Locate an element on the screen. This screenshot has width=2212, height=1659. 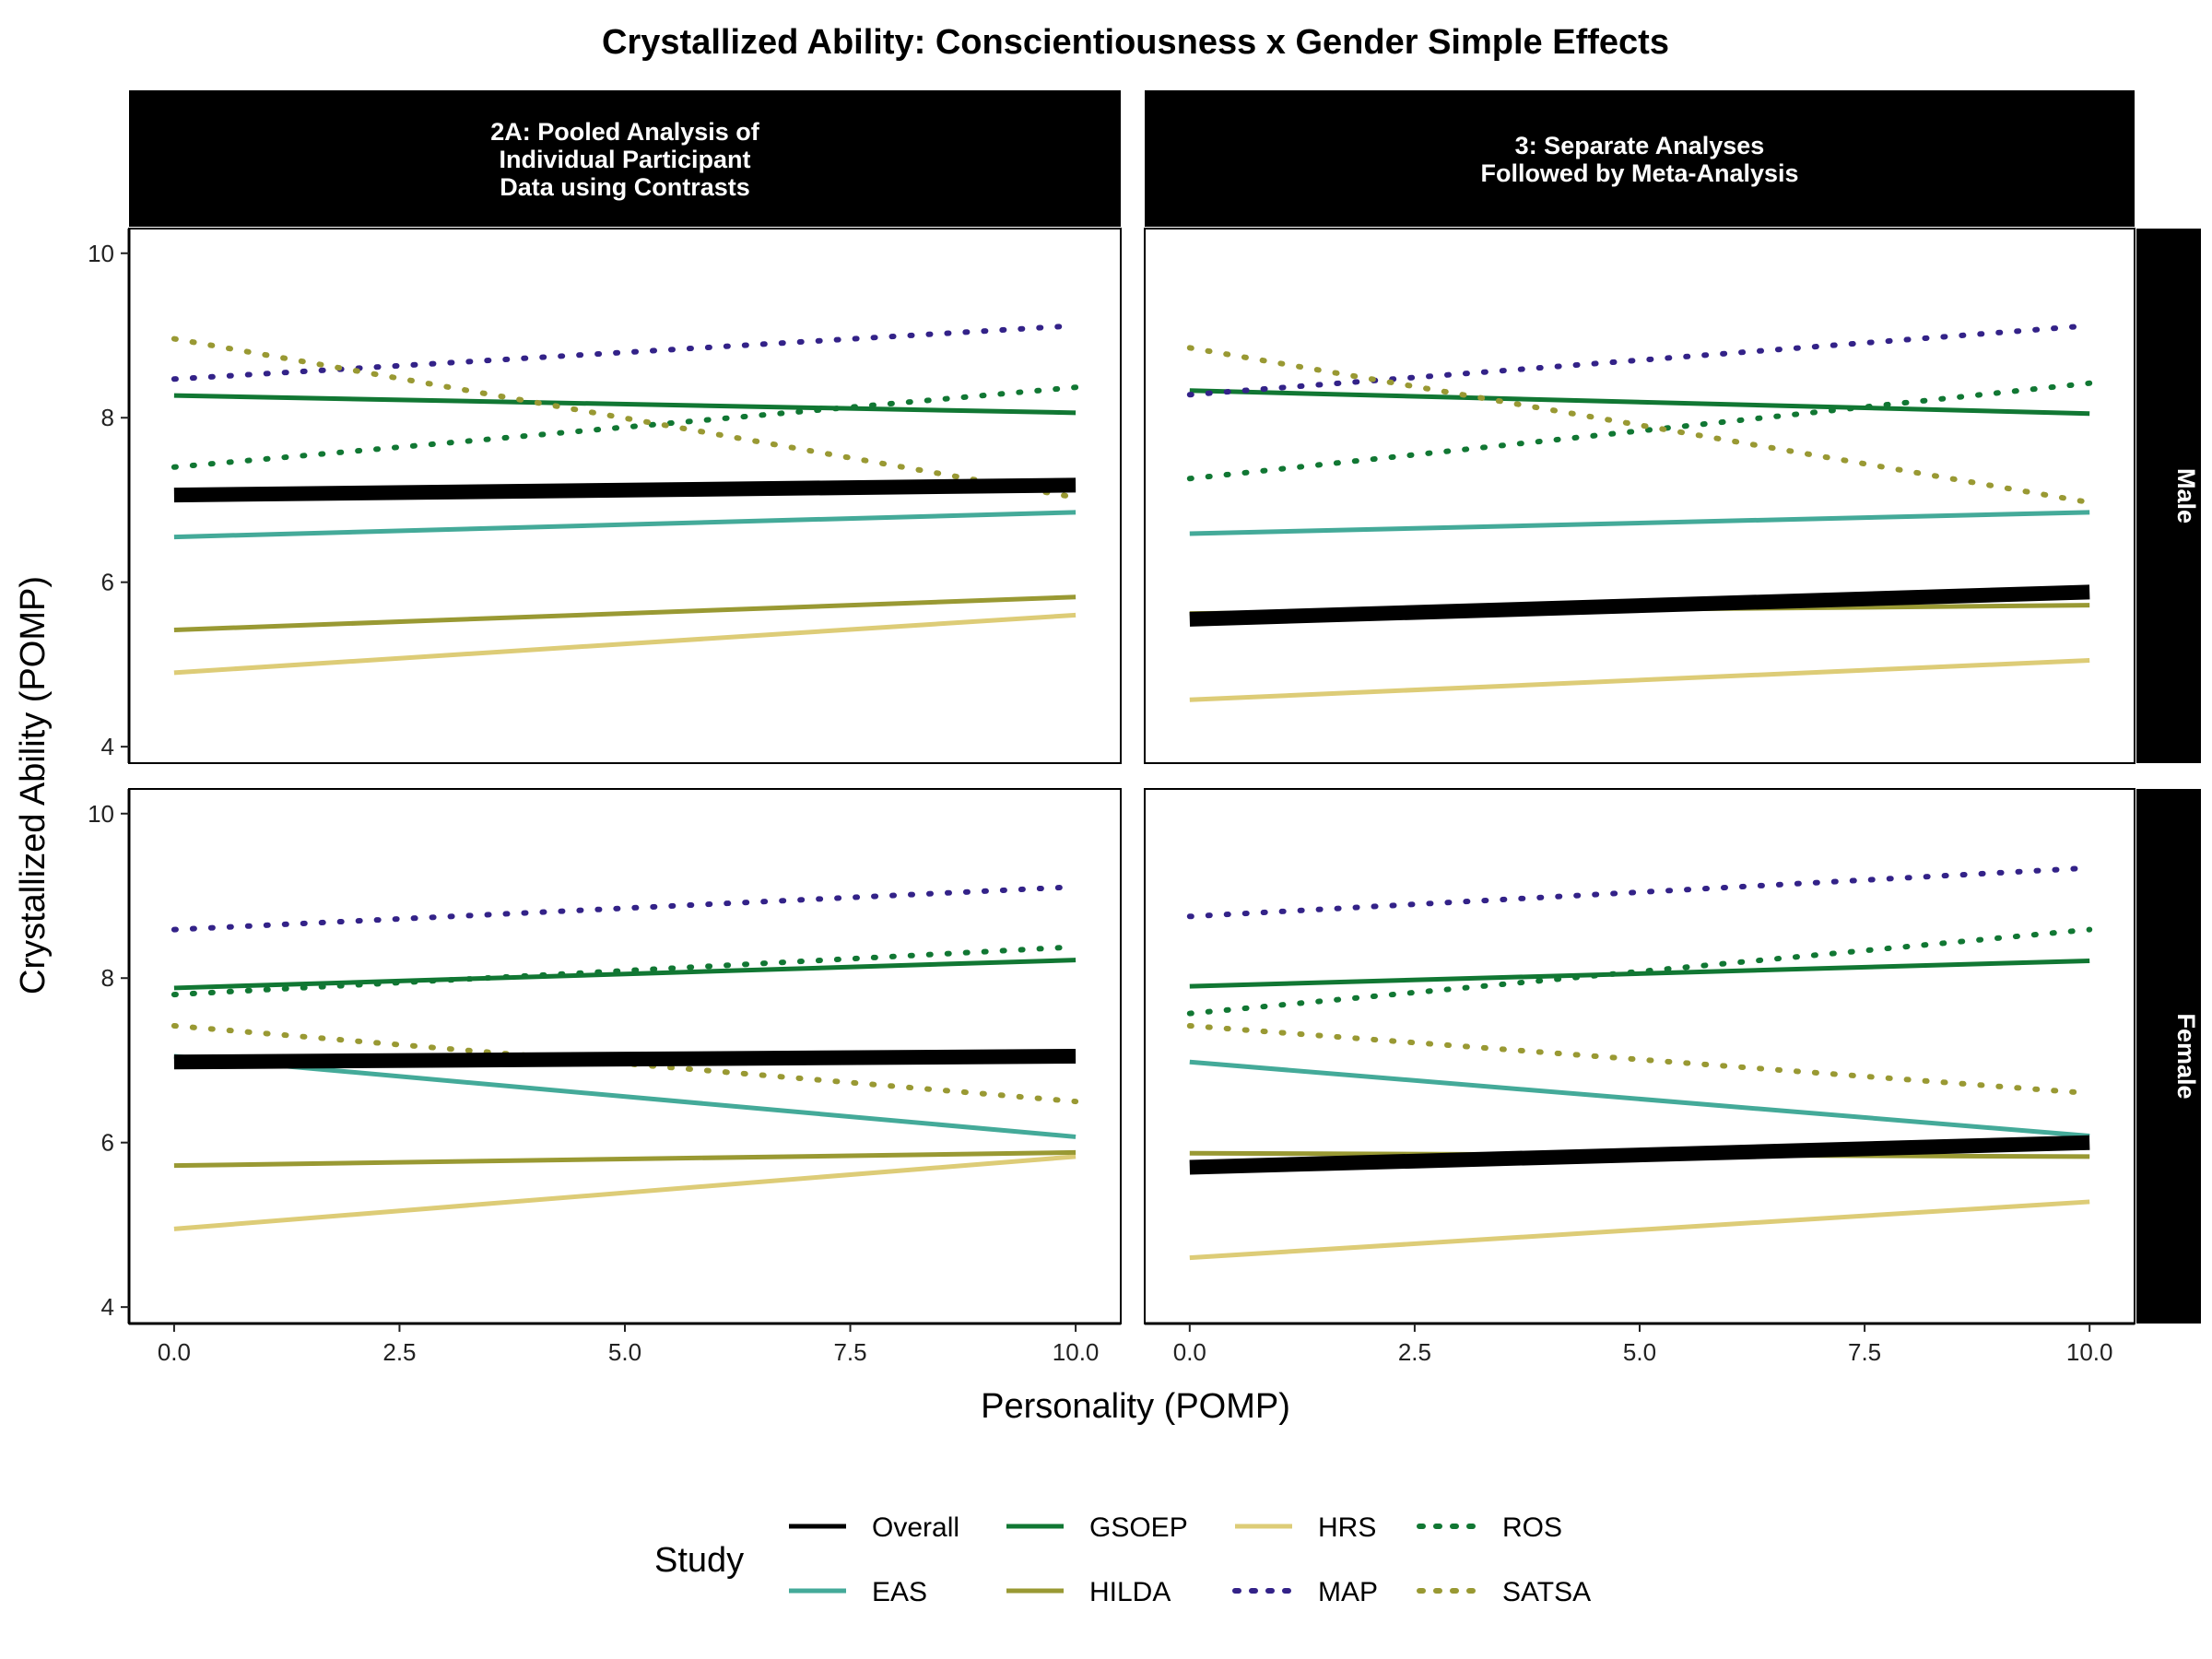
legend: Study Overall EAS GSOEP HILDA HRS MAP ROS SATSA is located at coordinates (1122, 1559).